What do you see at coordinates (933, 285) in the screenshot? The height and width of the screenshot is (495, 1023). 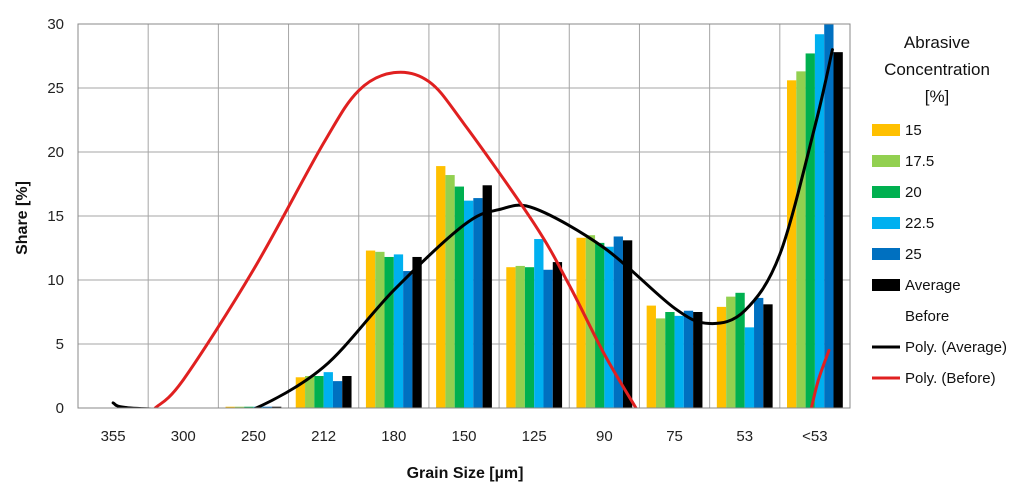 I see `legend-label: Average` at bounding box center [933, 285].